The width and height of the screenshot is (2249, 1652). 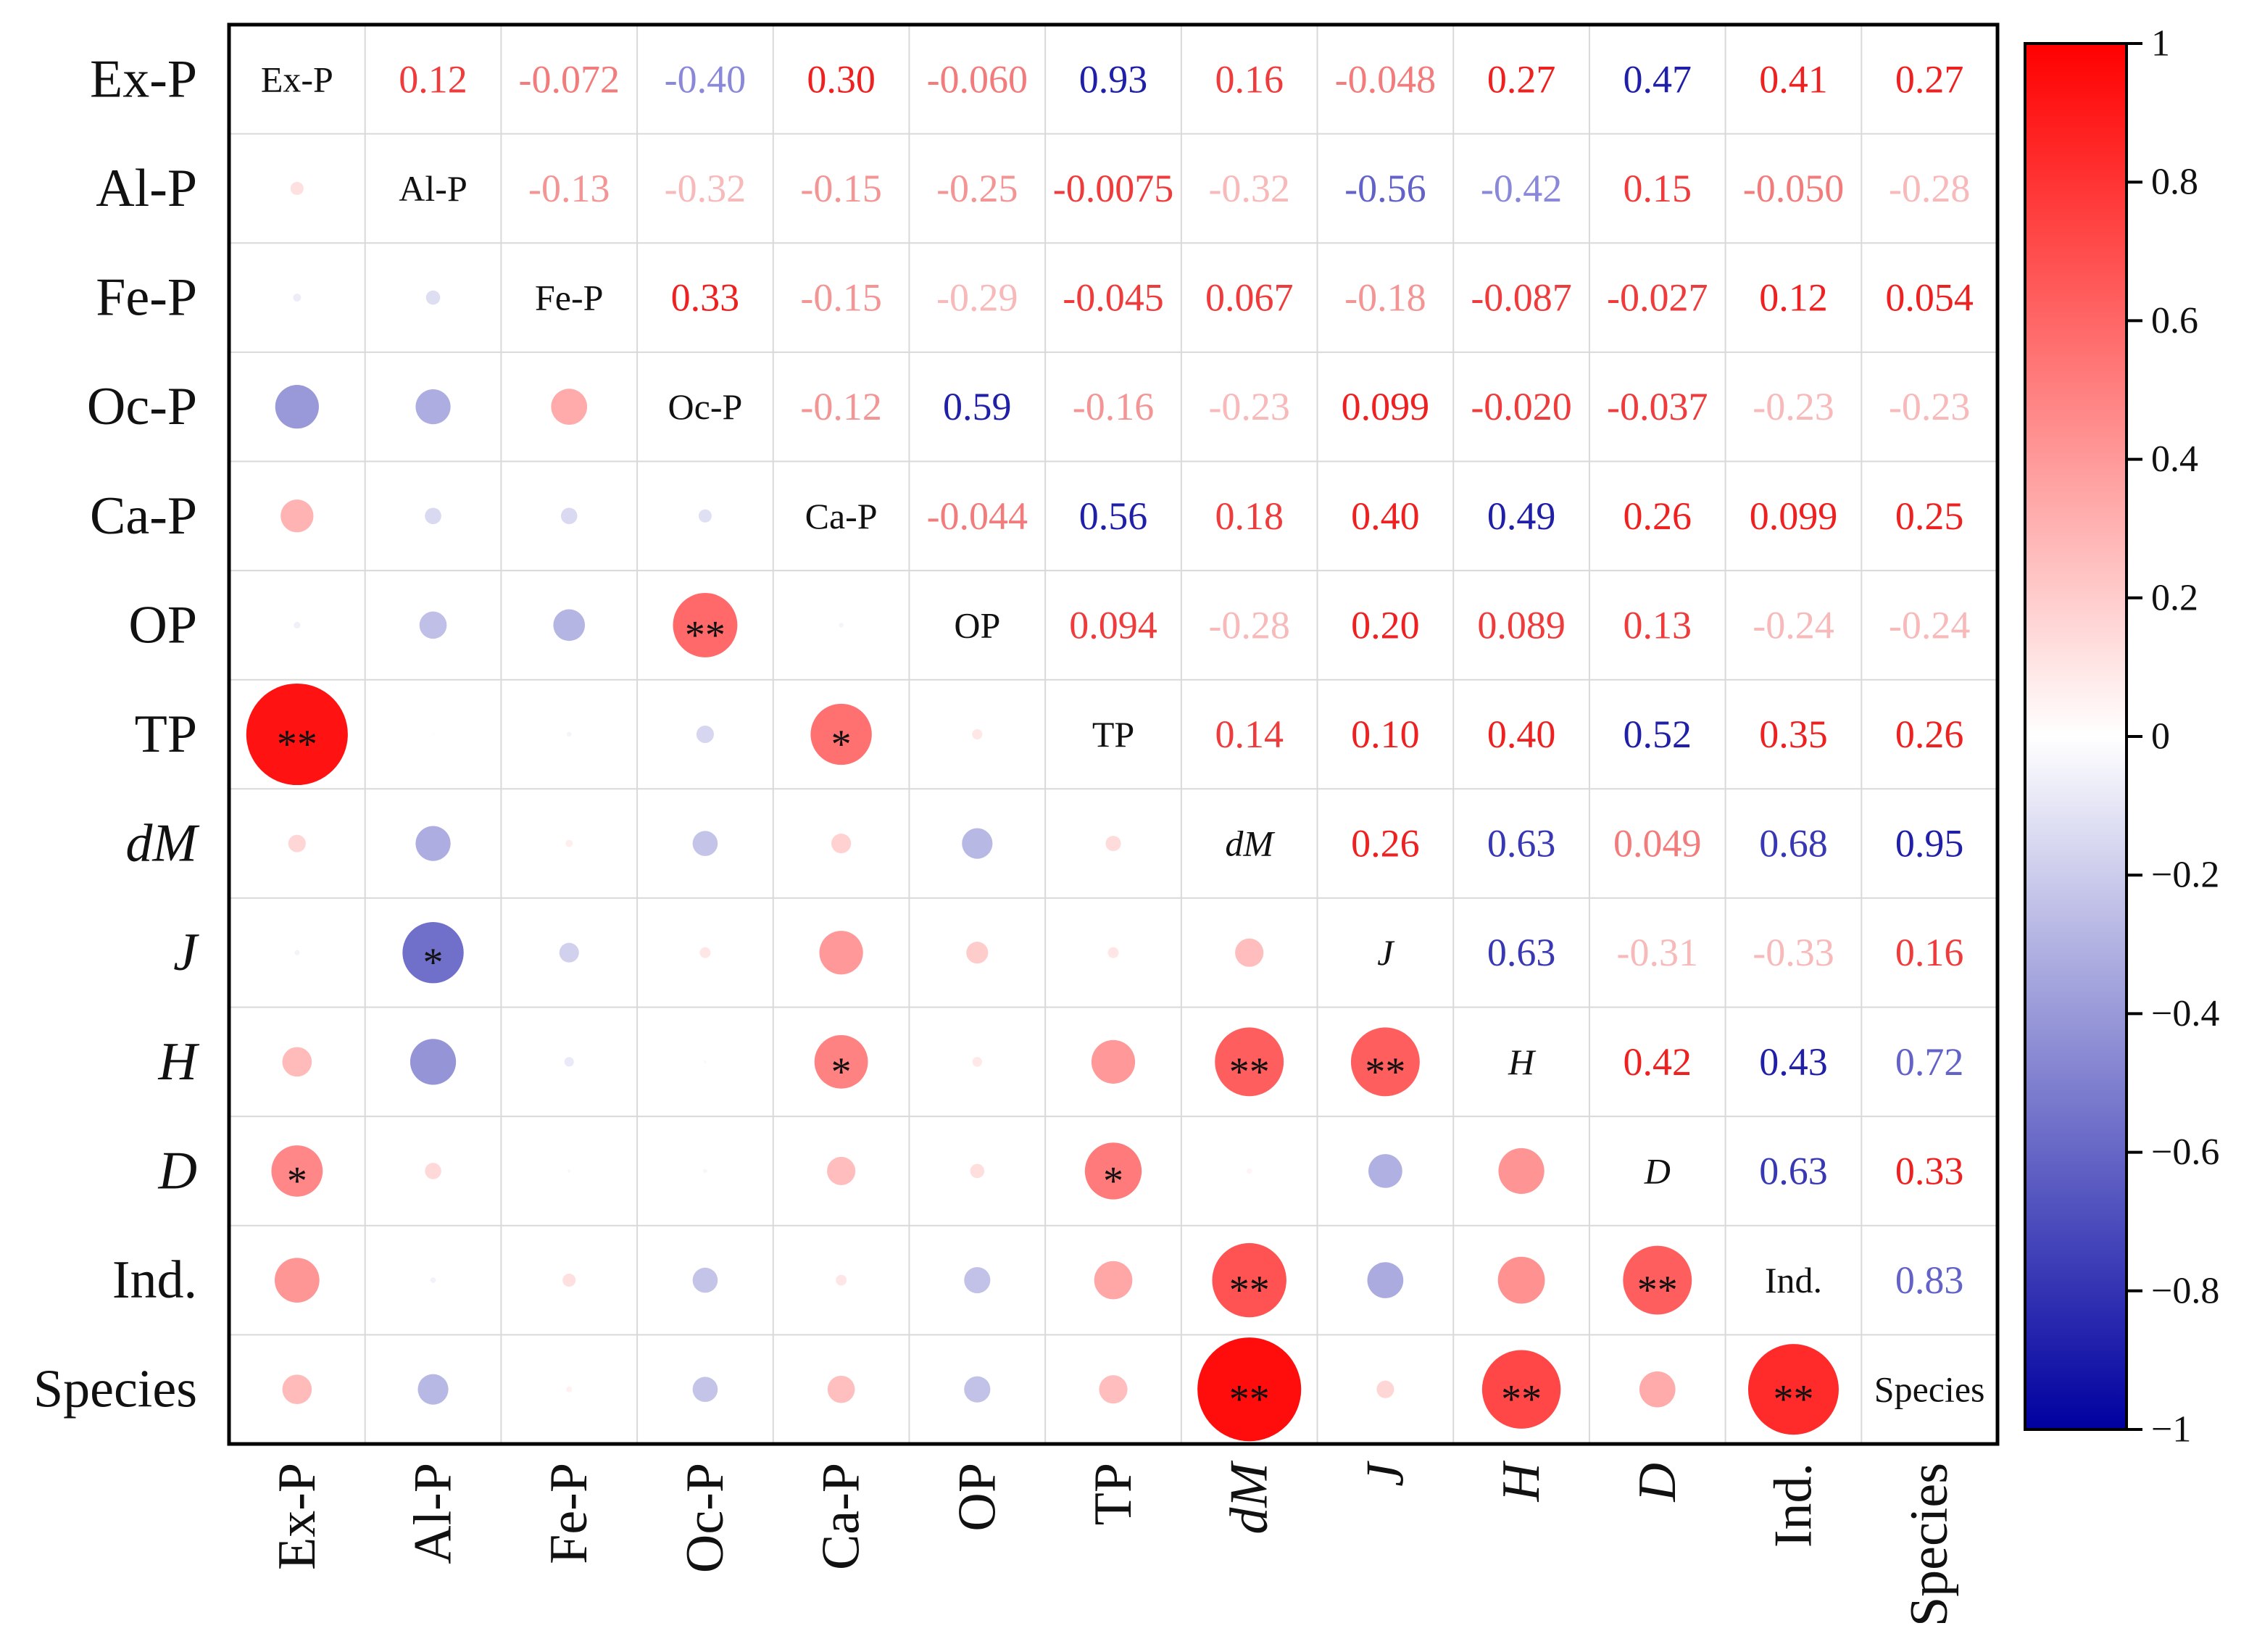 I want to click on coefficient-label: 0.41, so click(x=1793, y=79).